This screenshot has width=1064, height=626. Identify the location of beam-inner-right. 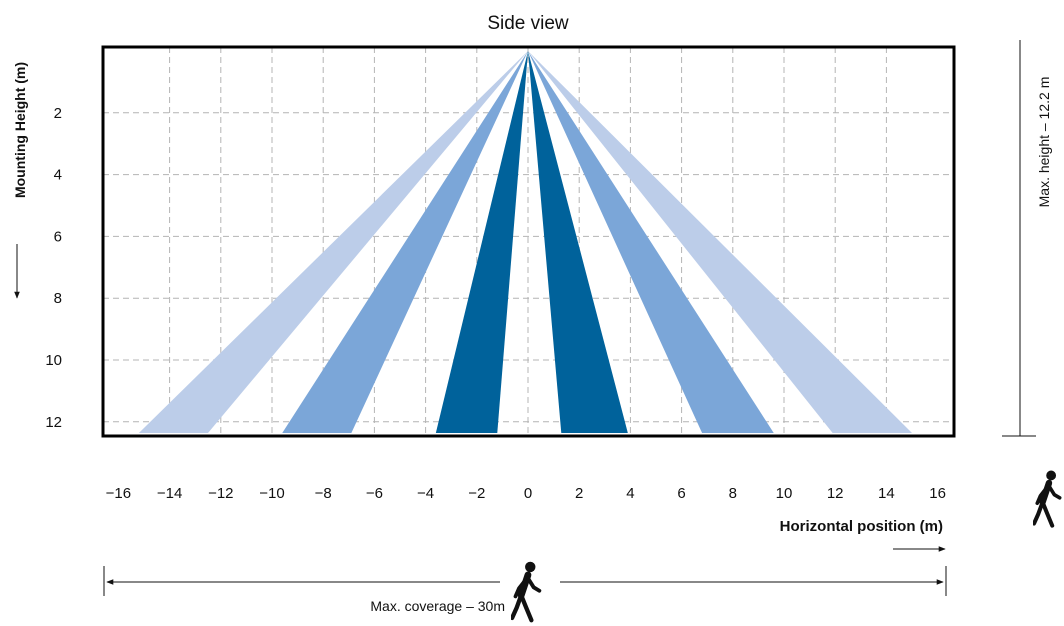
(578, 242).